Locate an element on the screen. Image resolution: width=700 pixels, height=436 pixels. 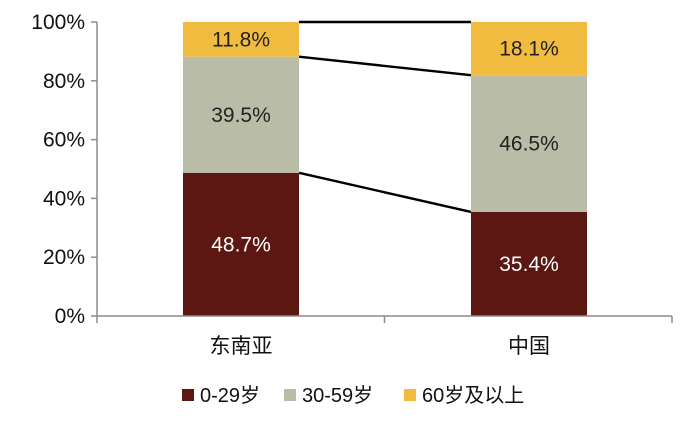
legend-label-3: 60岁及以上 is located at coordinates (473, 395).